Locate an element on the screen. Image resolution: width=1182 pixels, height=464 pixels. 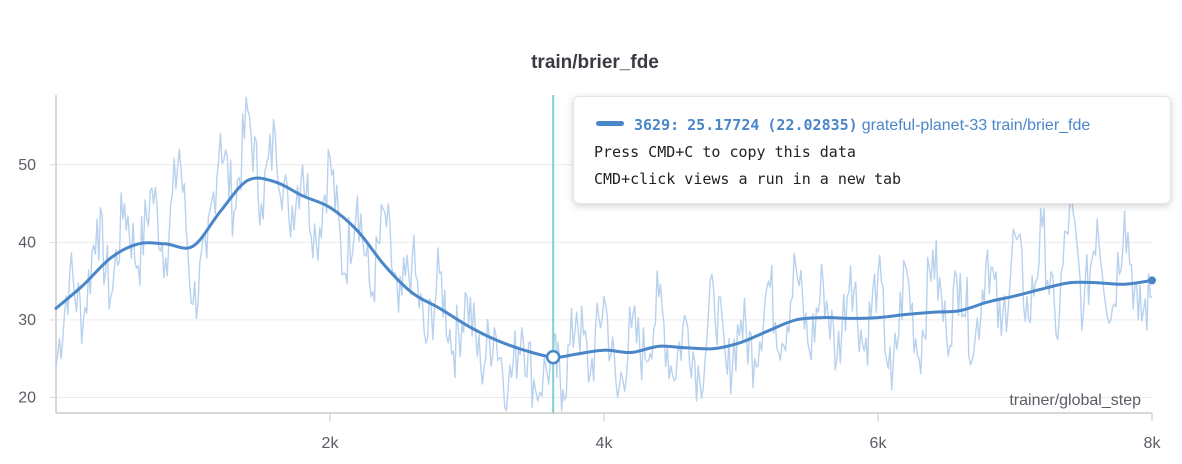
y-ticks: 20 30 40 50 is located at coordinates (37, 281).